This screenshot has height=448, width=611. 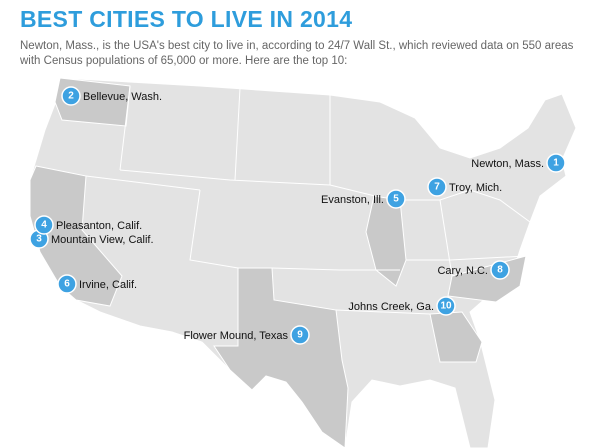 I want to click on city-label: Bellevue, Wash., so click(x=122, y=97).